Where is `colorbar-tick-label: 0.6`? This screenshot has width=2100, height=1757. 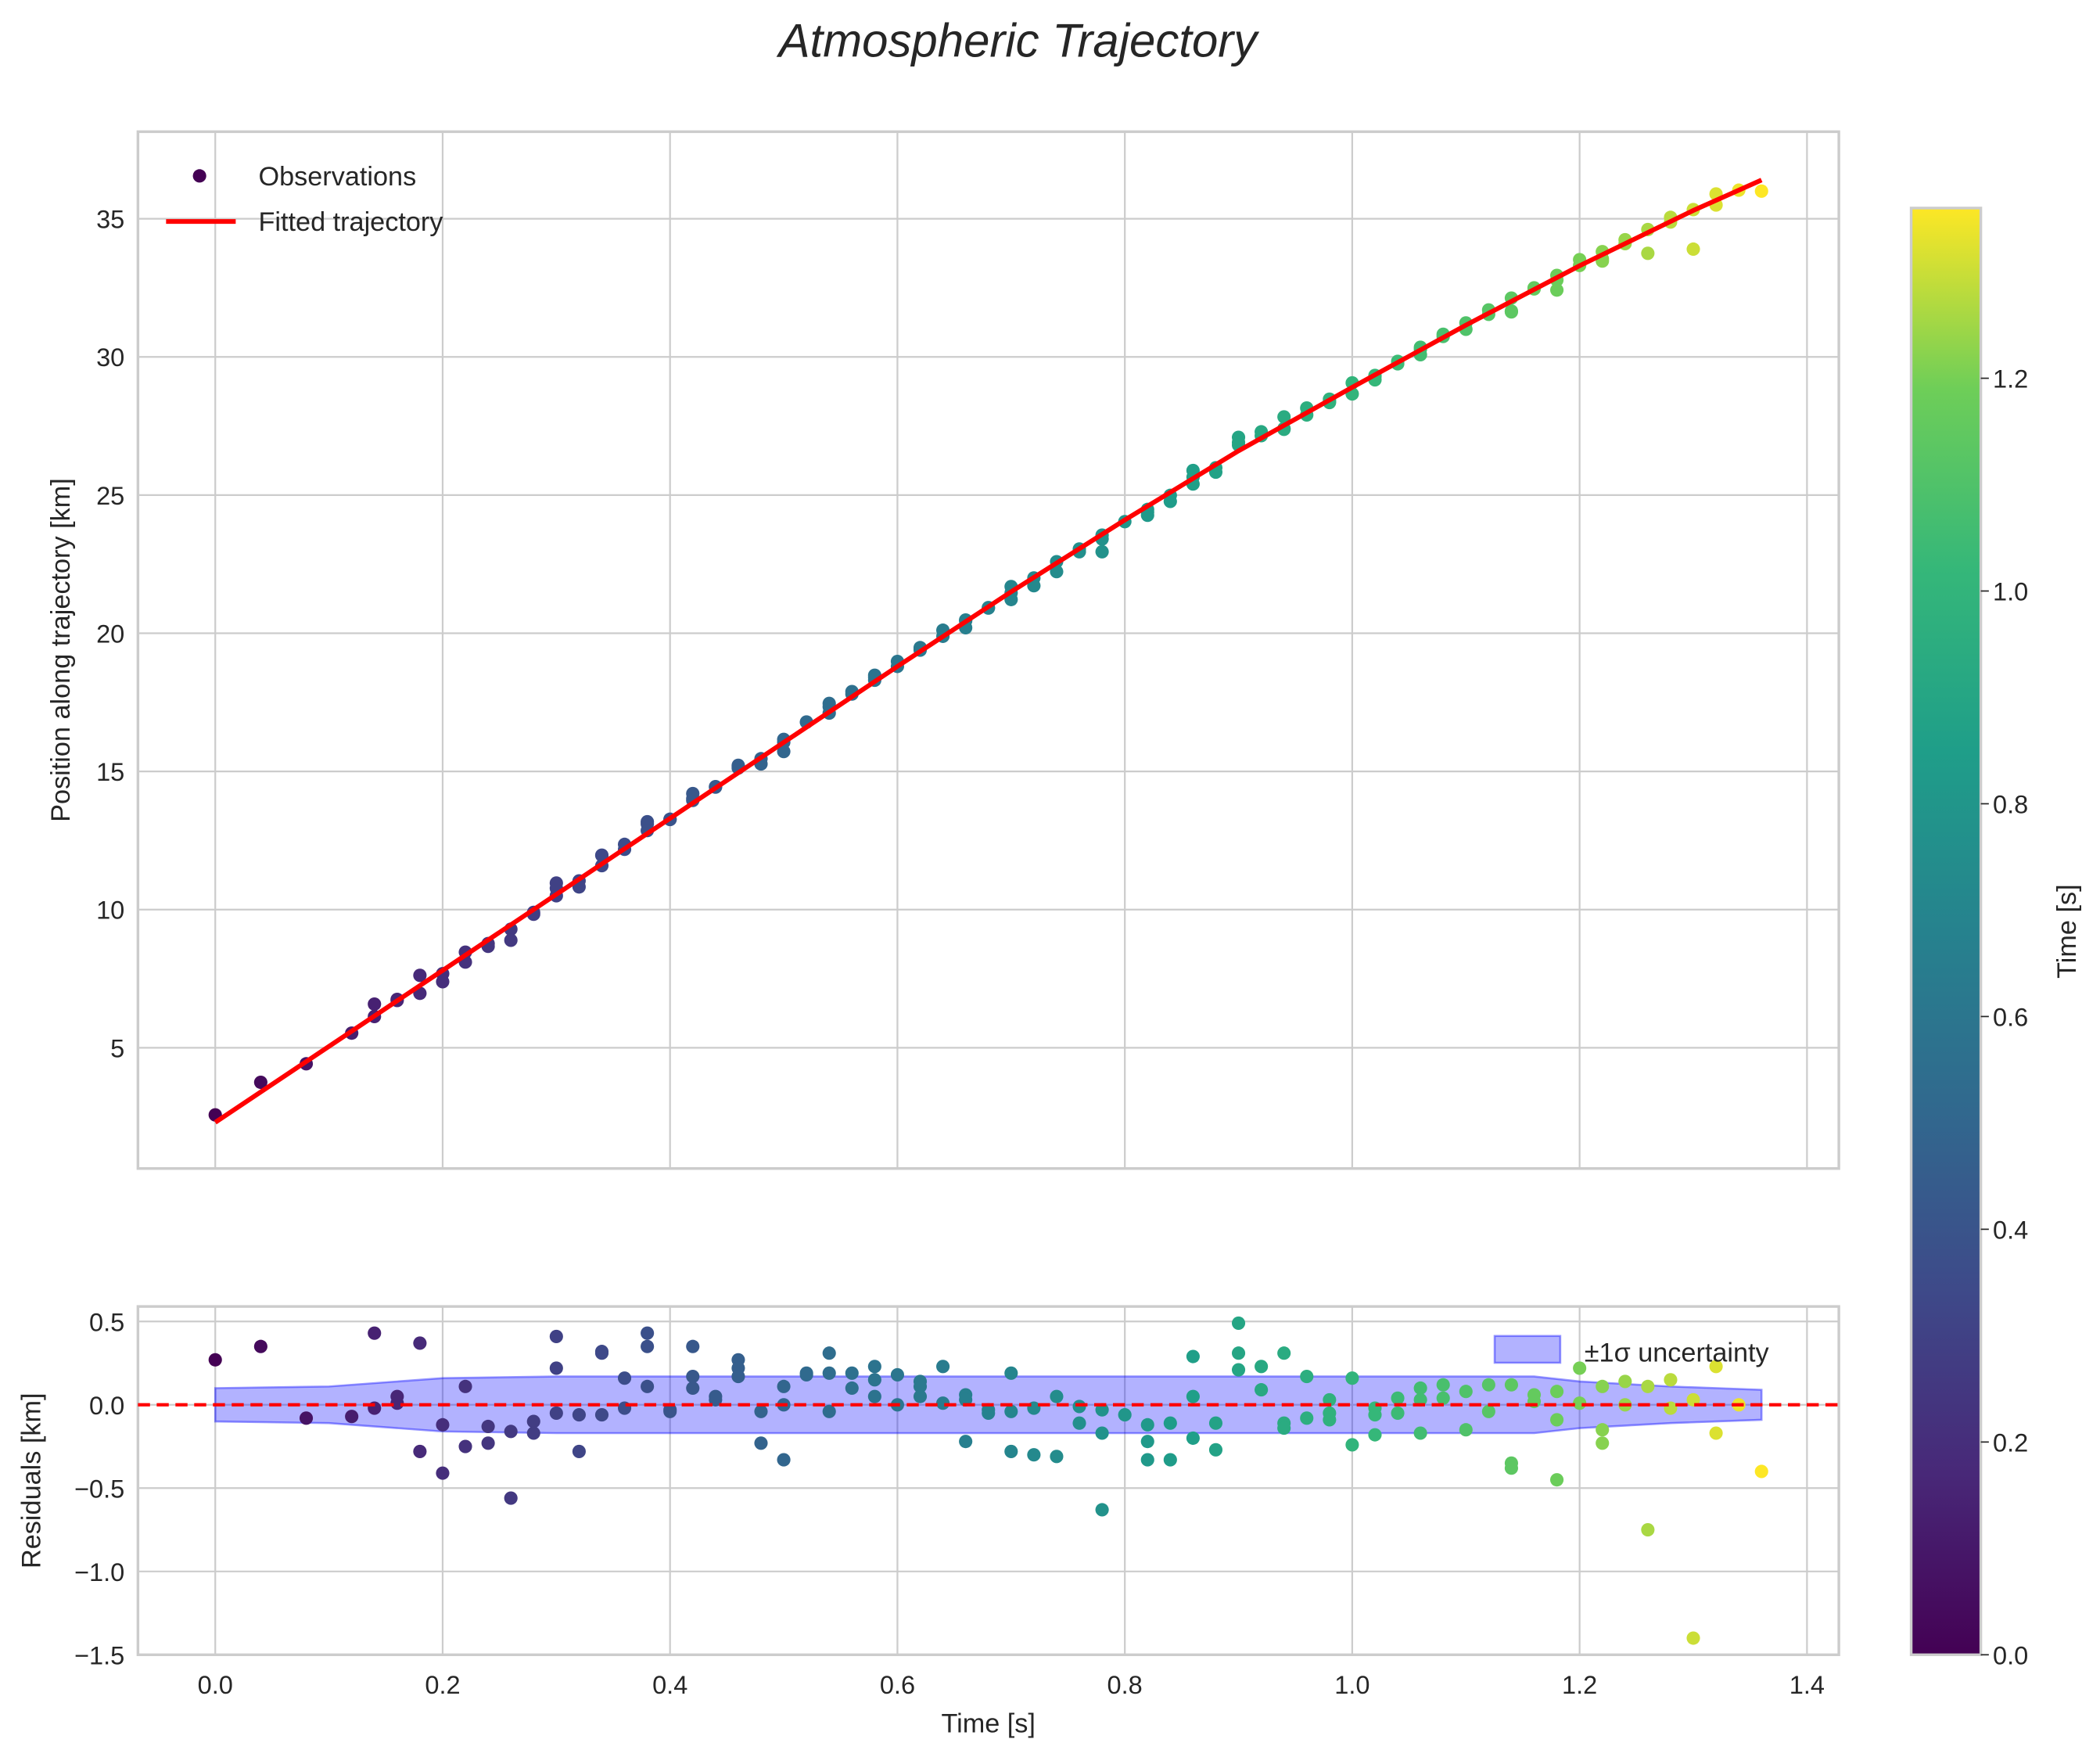 colorbar-tick-label: 0.6 is located at coordinates (2010, 1017).